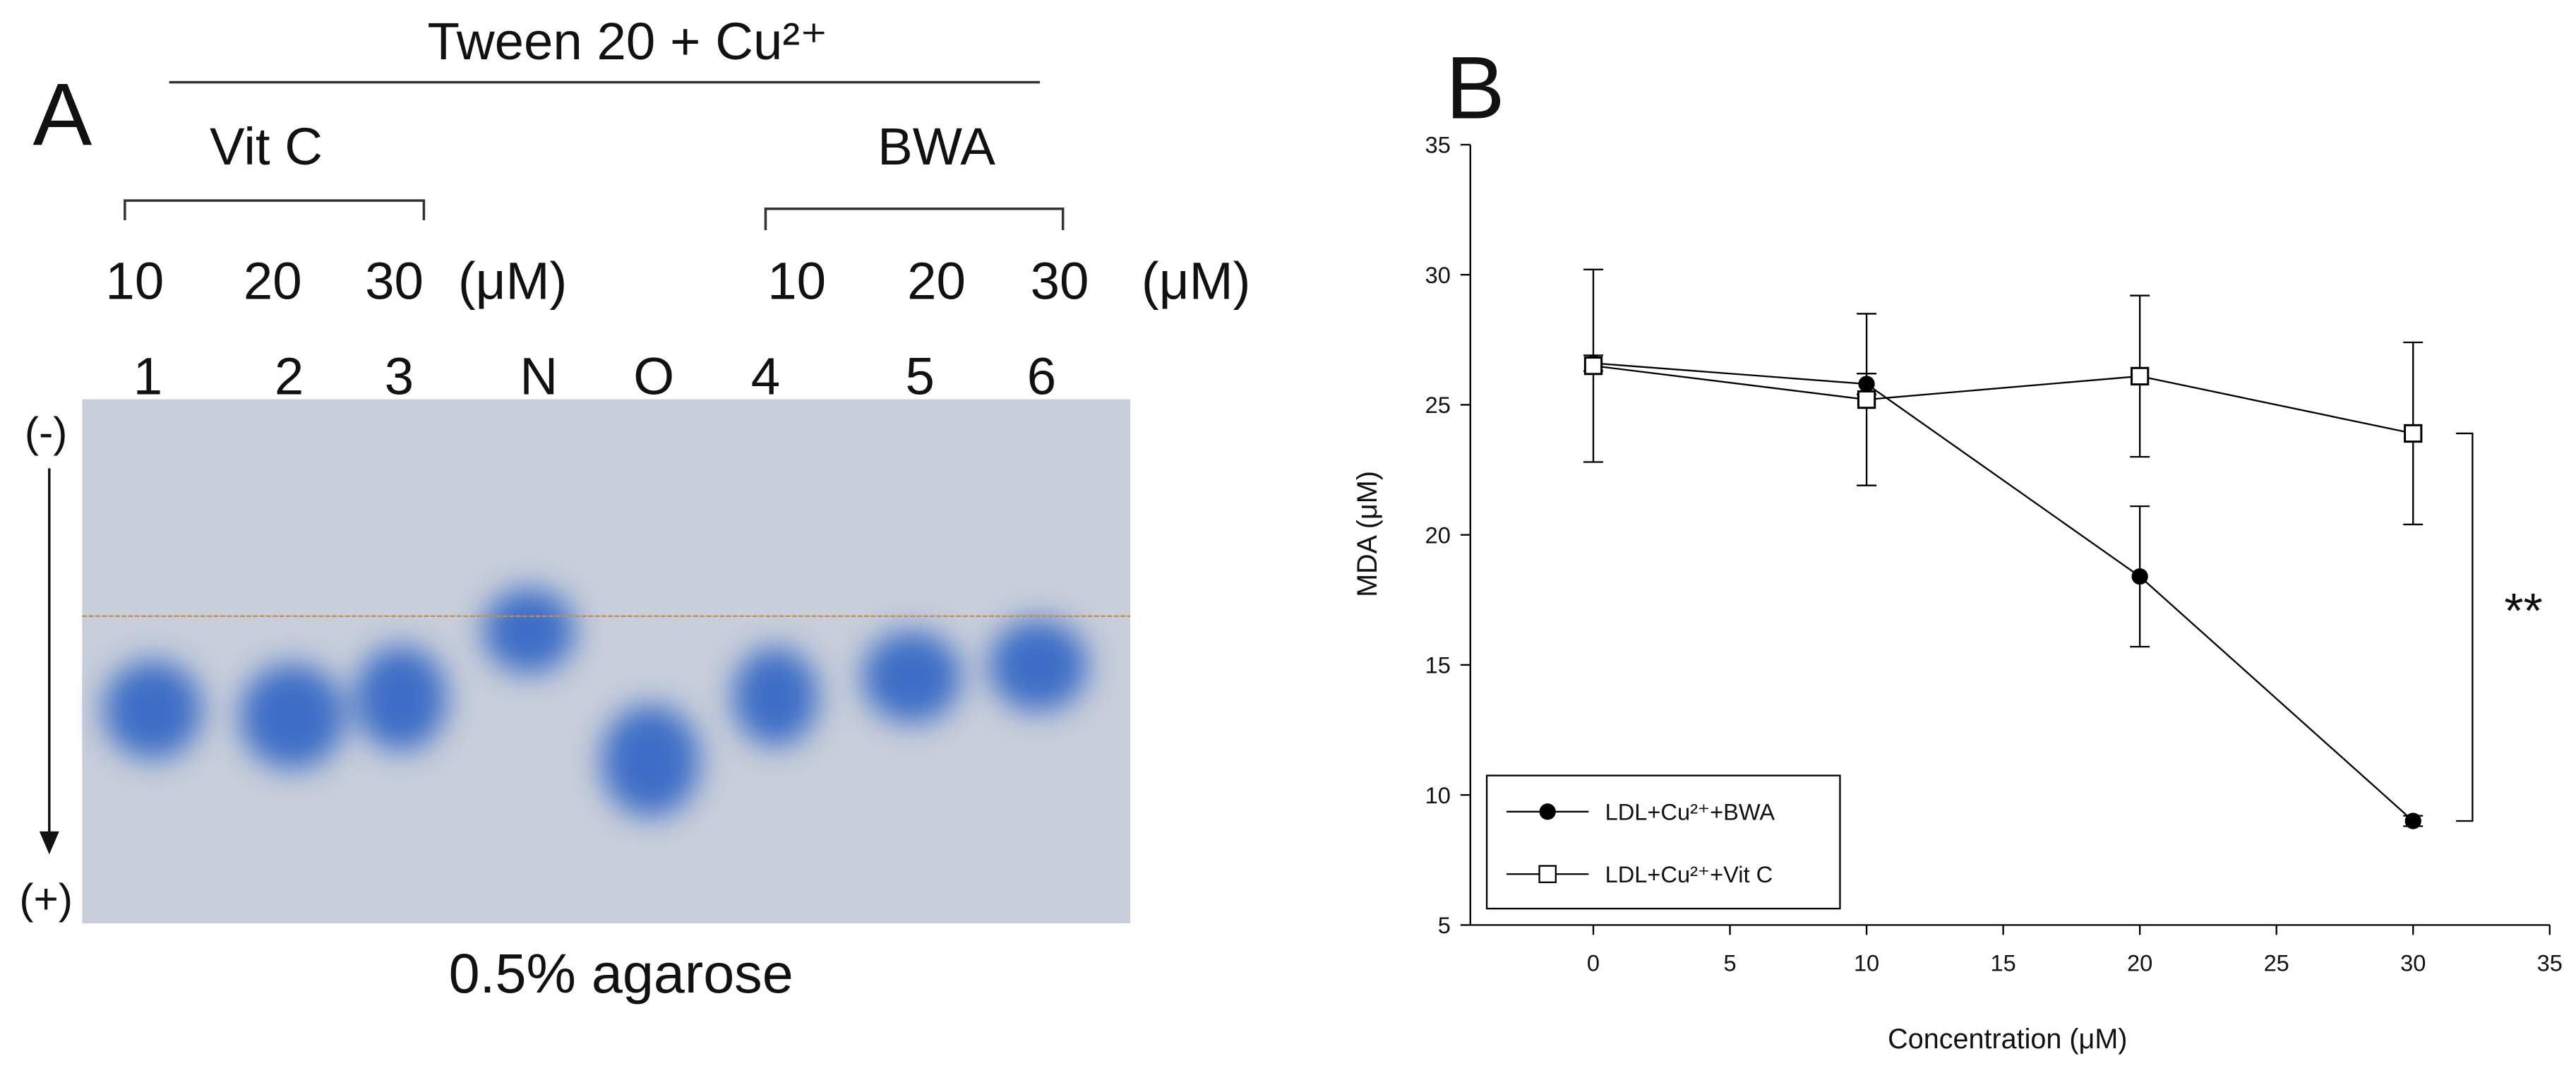 Image resolution: width=2576 pixels, height=1073 pixels. I want to click on x-tick-label: 5, so click(1729, 963).